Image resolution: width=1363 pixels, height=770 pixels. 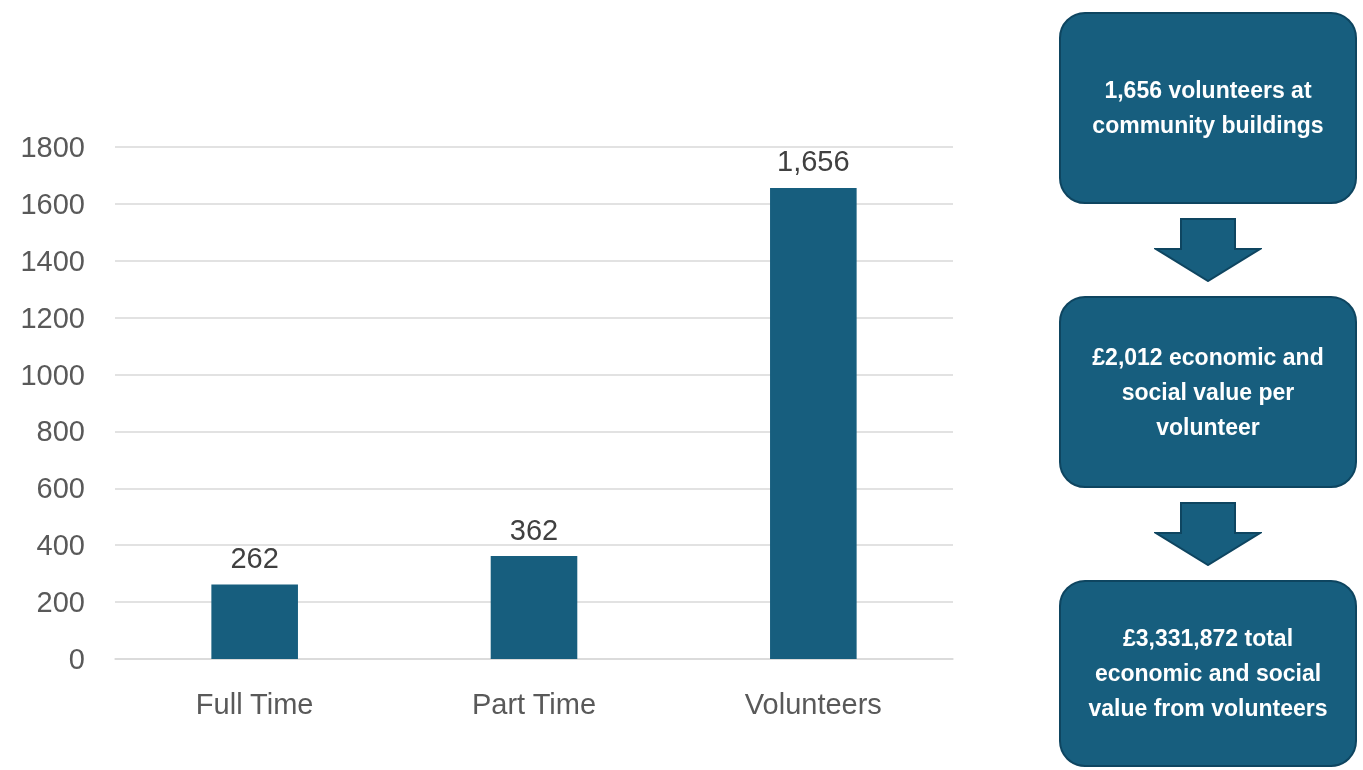 I want to click on y-tick-label: 1600, so click(x=52, y=203).